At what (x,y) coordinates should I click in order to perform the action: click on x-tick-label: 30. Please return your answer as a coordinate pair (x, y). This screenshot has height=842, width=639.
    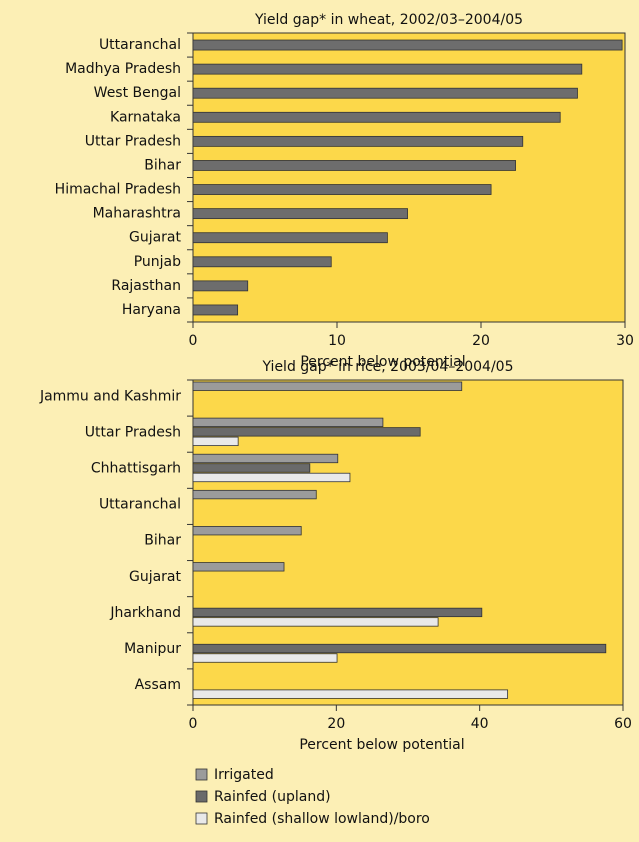
    Looking at the image, I should click on (625, 341).